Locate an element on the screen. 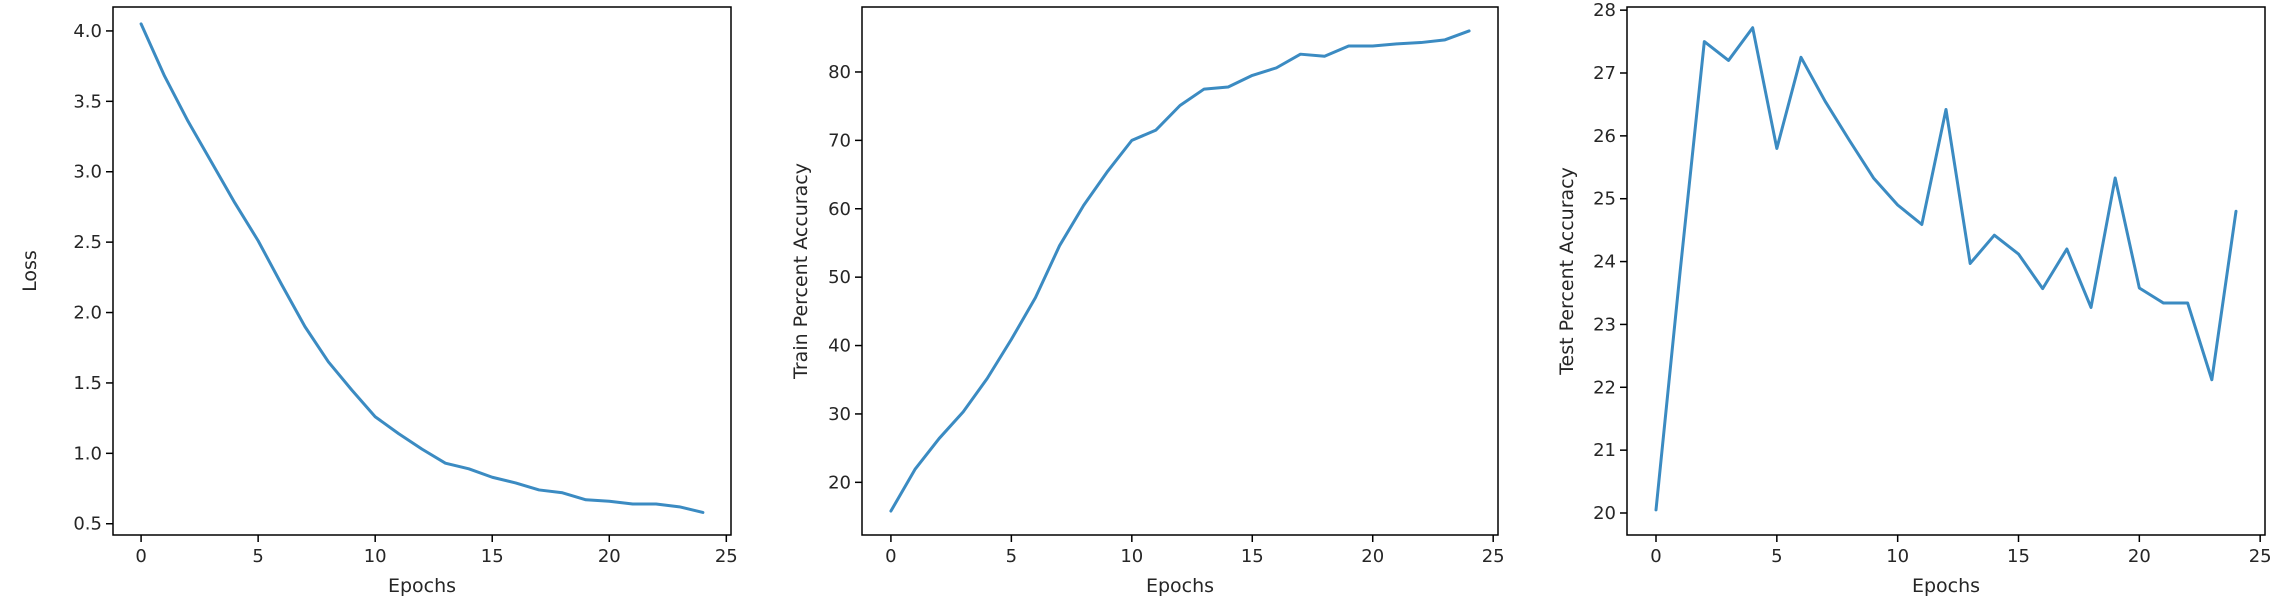  chart-2-y-tick-label-3: 40 is located at coordinates (839, 346).